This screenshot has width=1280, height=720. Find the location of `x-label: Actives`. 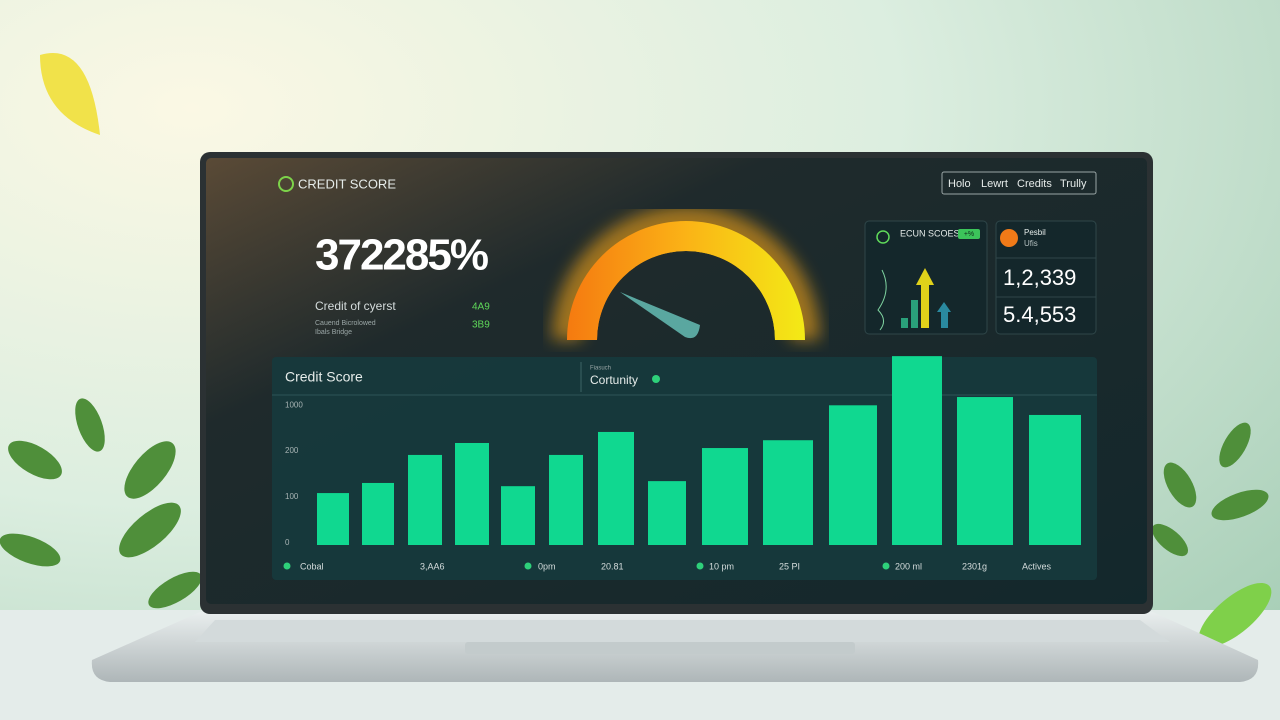

x-label: Actives is located at coordinates (1037, 566).